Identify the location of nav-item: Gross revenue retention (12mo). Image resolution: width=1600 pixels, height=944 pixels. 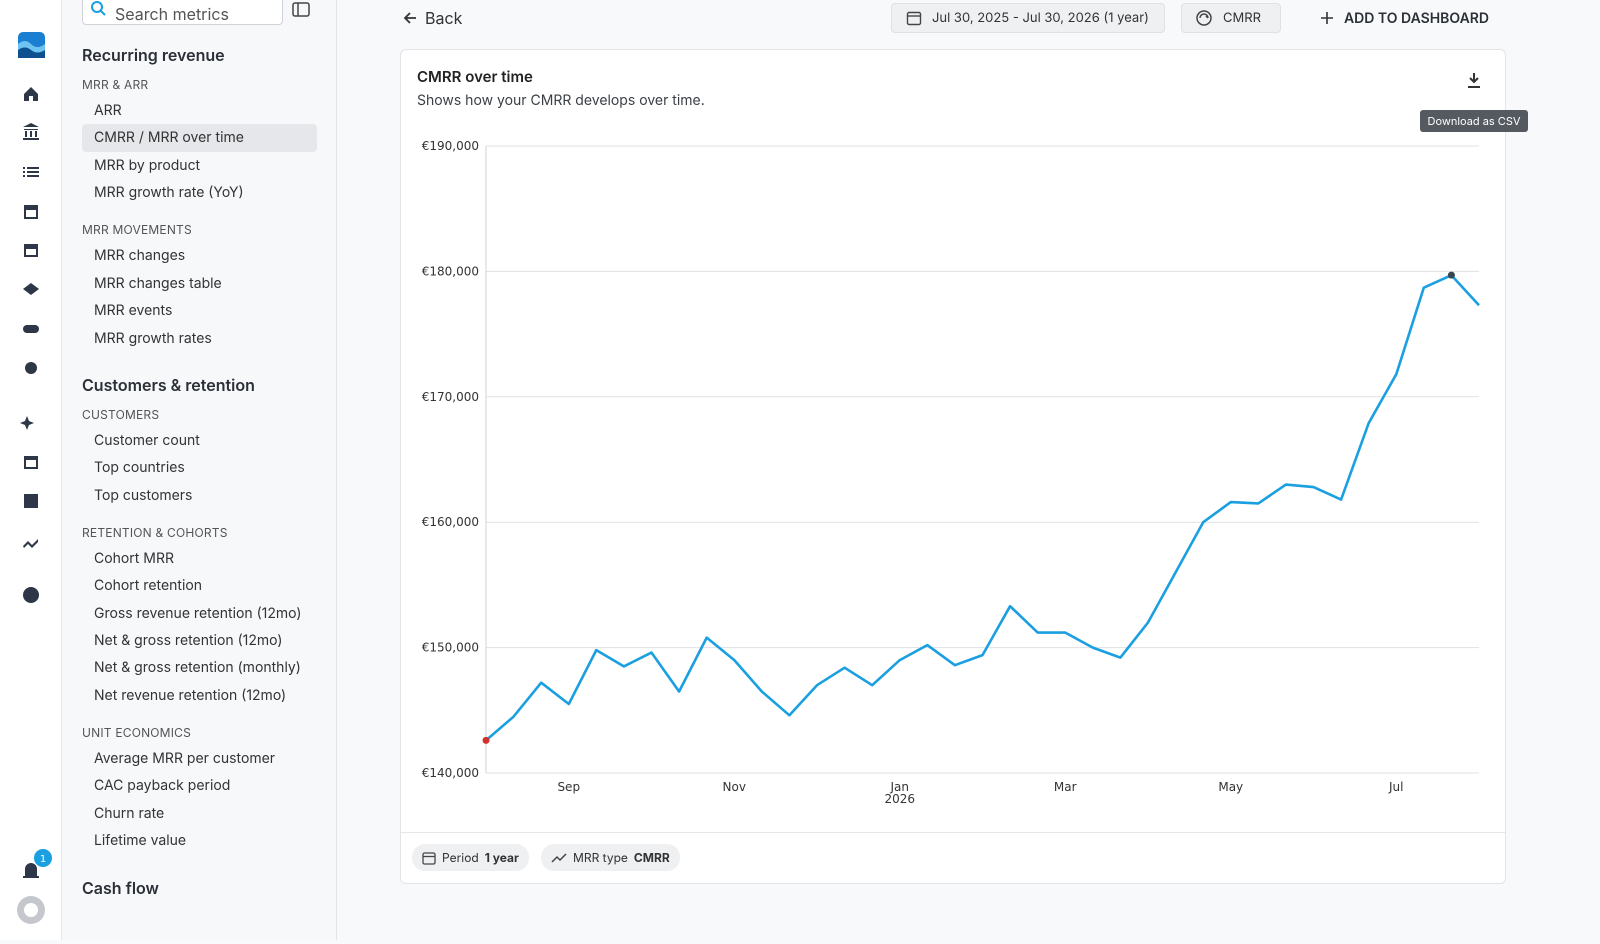
(198, 613).